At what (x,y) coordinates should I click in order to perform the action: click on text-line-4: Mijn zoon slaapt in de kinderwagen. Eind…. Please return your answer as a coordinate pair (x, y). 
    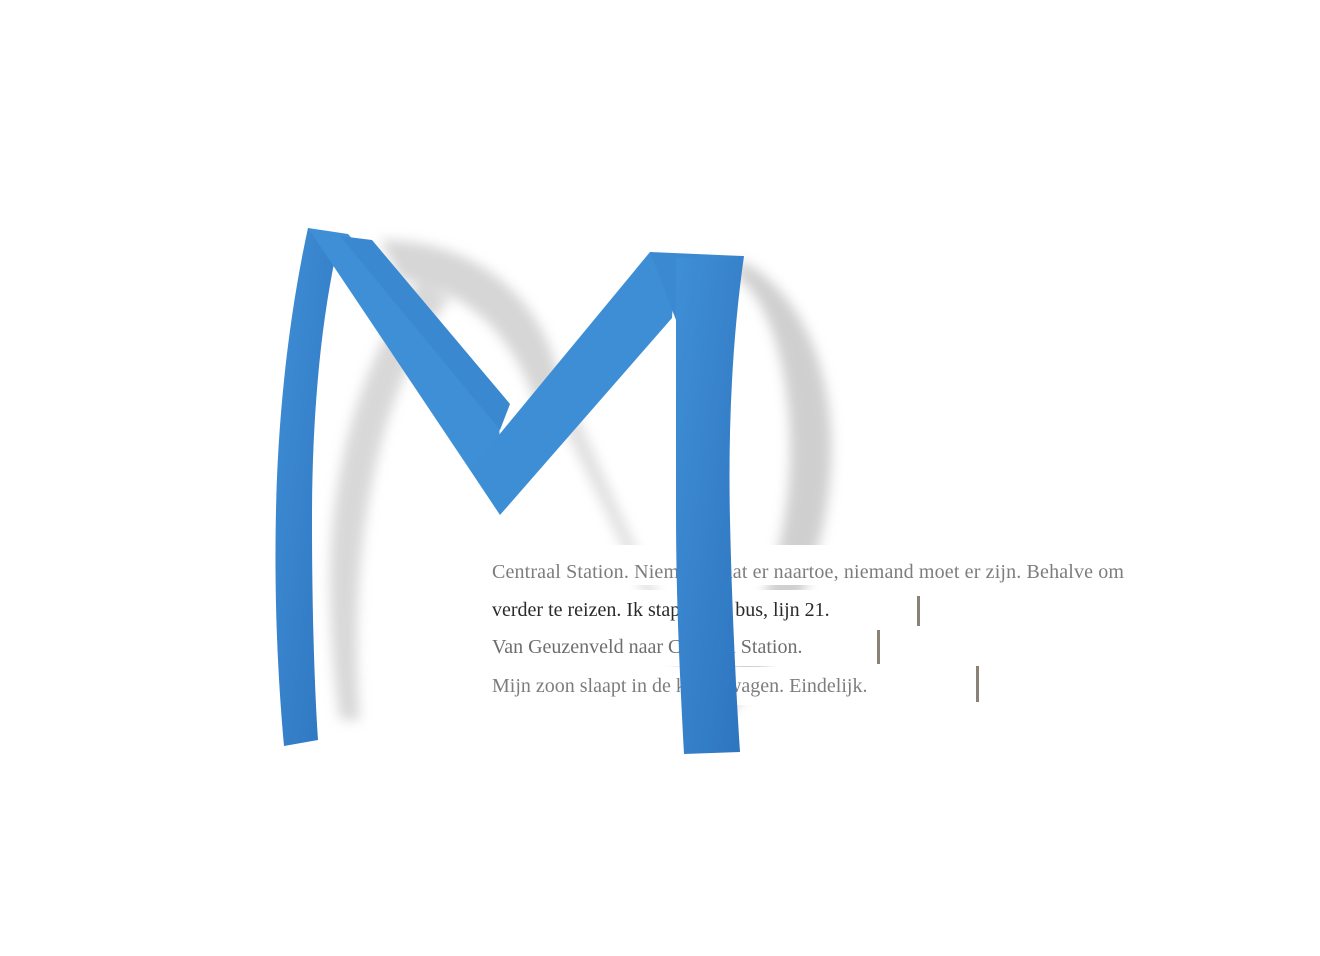
    Looking at the image, I should click on (680, 686).